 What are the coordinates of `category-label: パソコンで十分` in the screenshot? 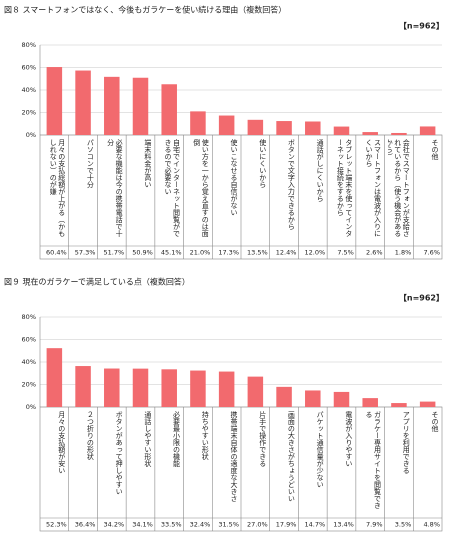 It's located at (90, 163).